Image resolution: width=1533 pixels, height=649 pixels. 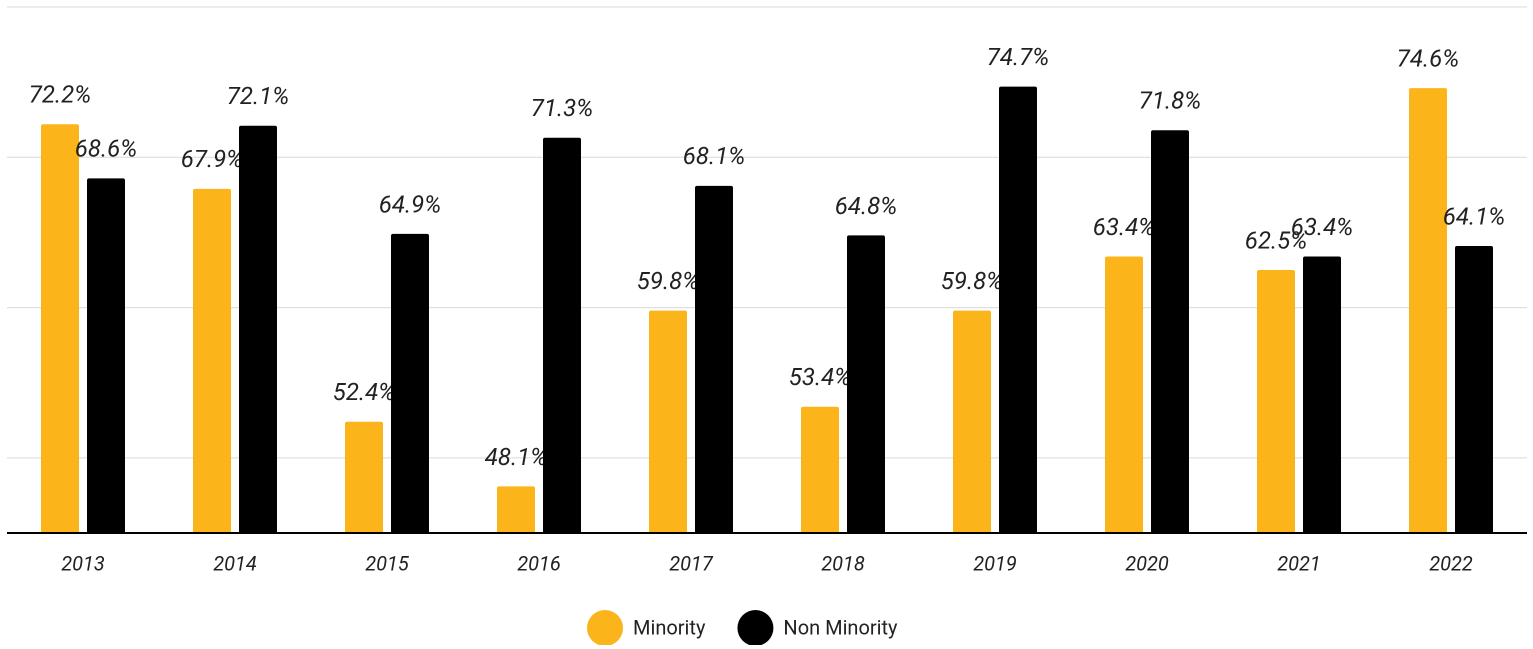 I want to click on data-label: 64.1%, so click(x=1474, y=216).